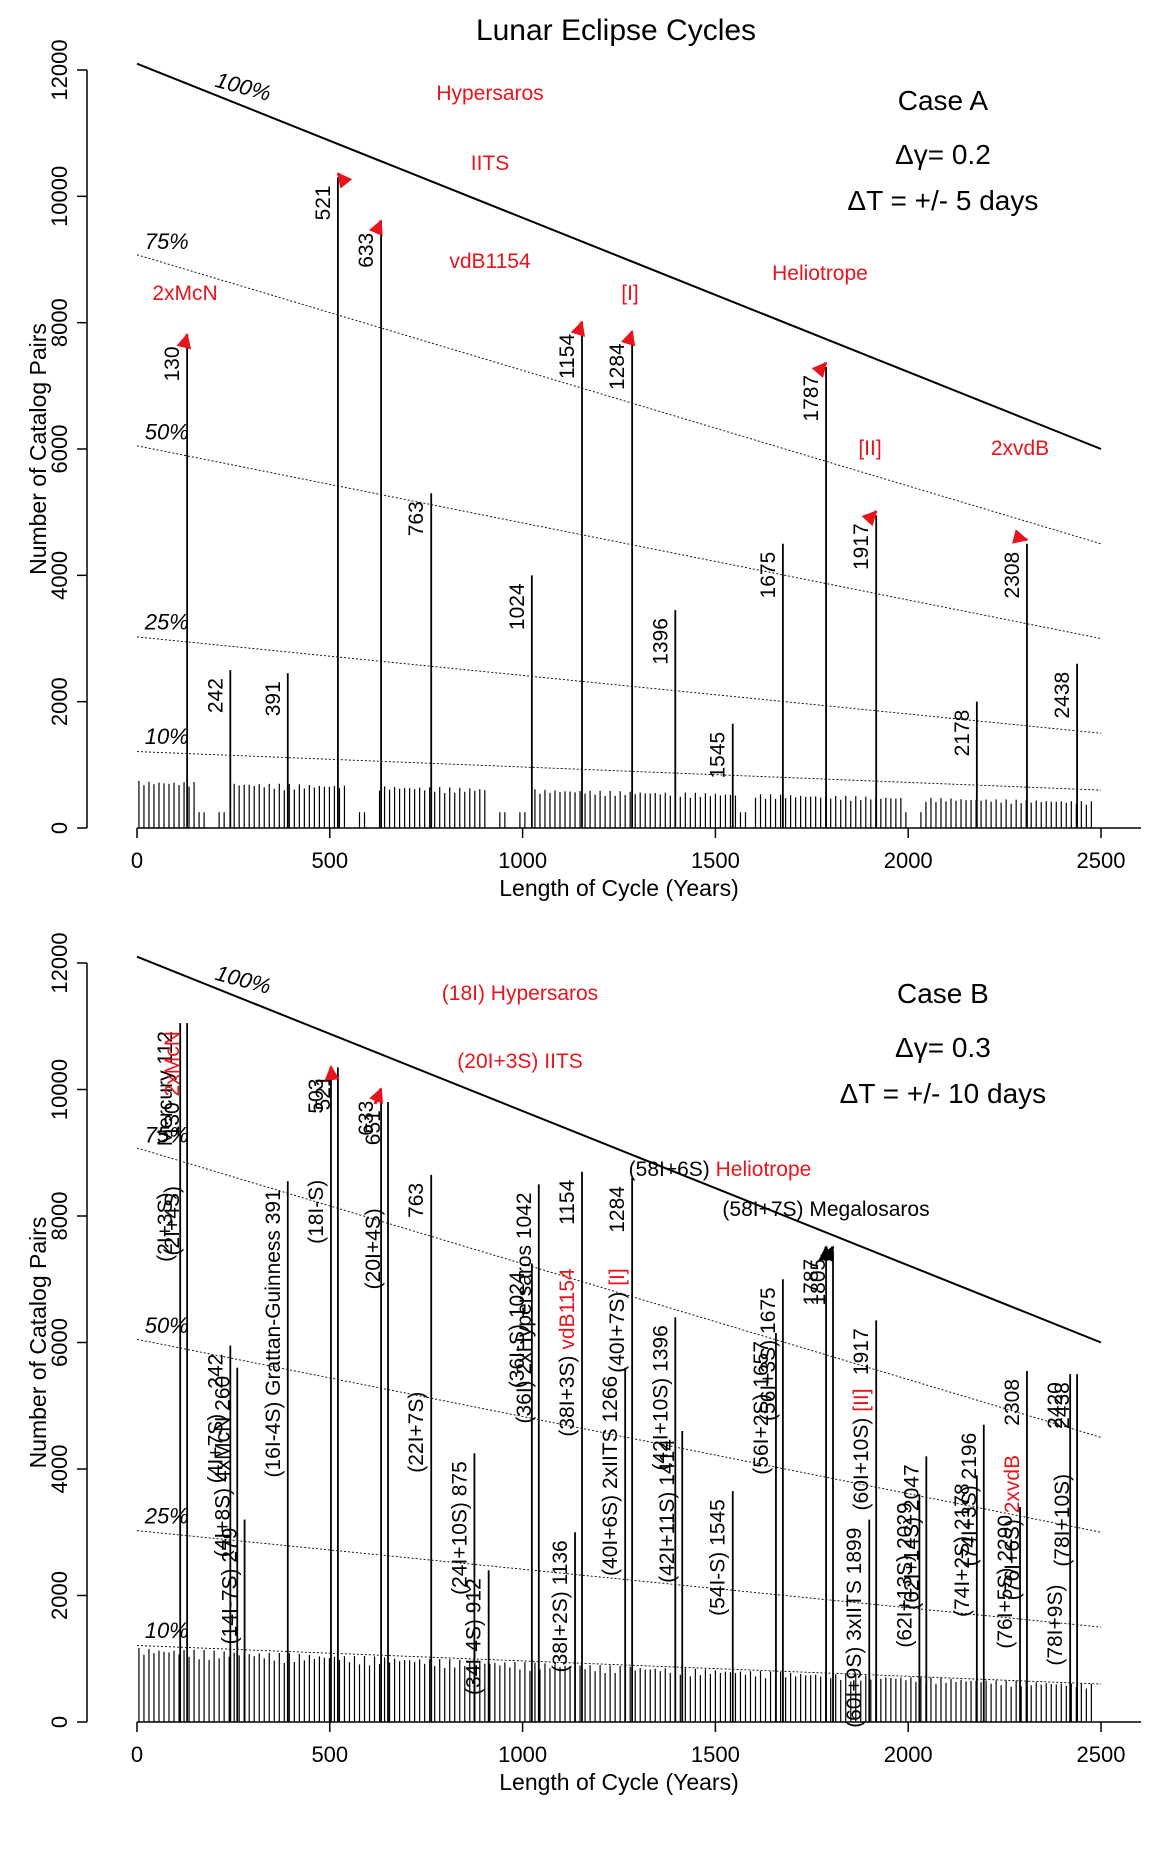 This screenshot has width=1164, height=1850. I want to click on peak-label: (38I+2S) 1136, so click(560, 1606).